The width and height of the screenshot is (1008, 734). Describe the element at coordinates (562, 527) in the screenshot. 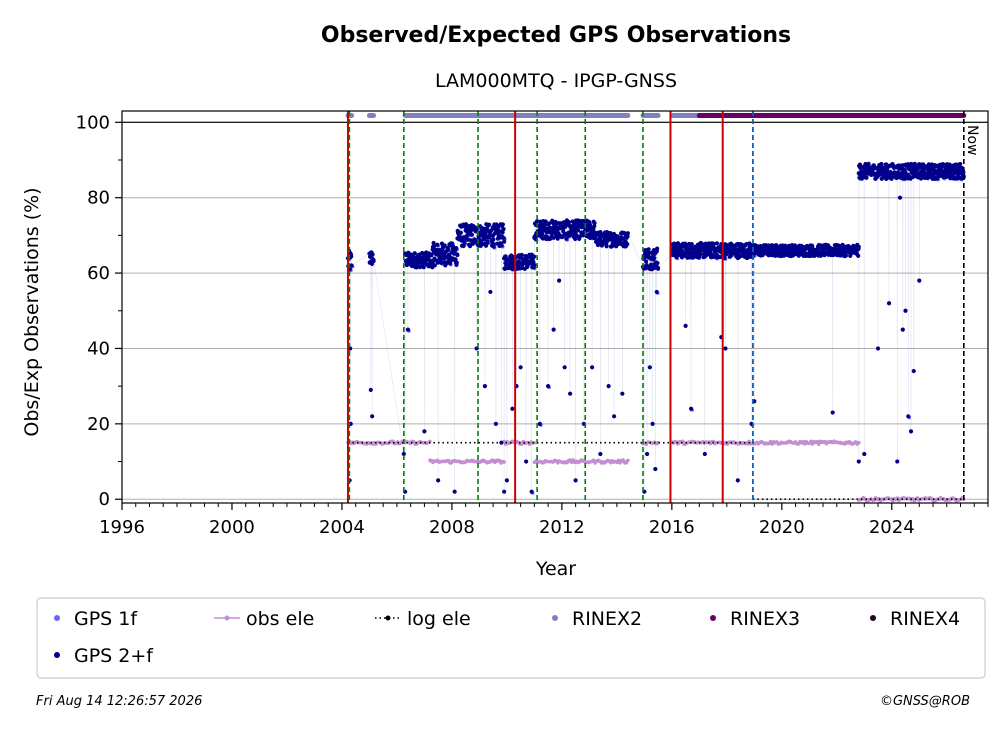

I see `x-tick-label: 2012` at that location.